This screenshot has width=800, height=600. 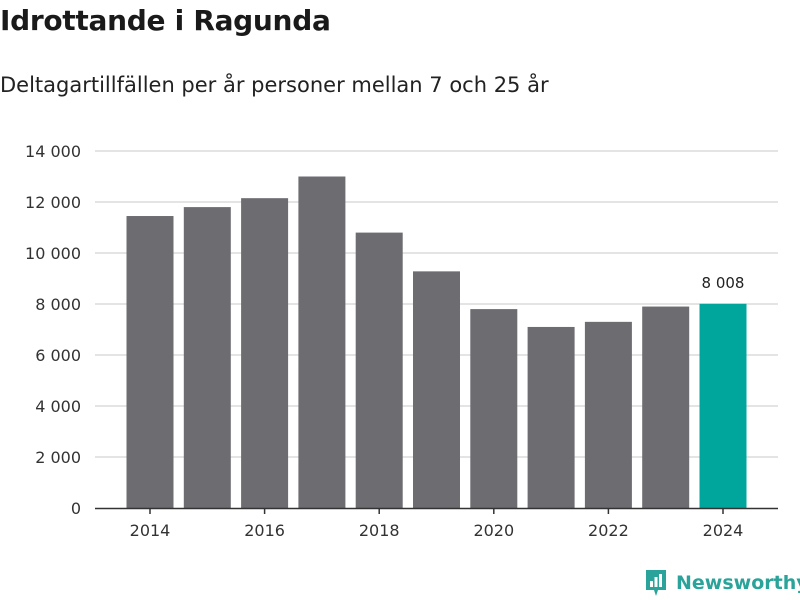 What do you see at coordinates (53, 202) in the screenshot?
I see `y-tick-label: 12 000` at bounding box center [53, 202].